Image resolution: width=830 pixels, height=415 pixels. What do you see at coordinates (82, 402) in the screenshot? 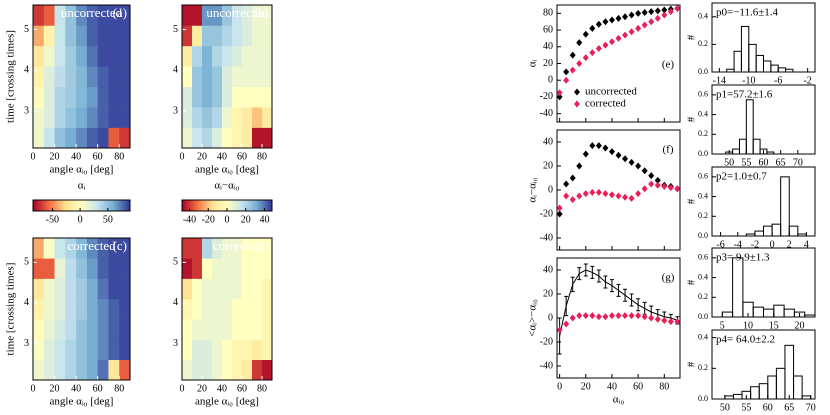
I see `x-axis-label: angle αᵢ₀ [deg]` at bounding box center [82, 402].